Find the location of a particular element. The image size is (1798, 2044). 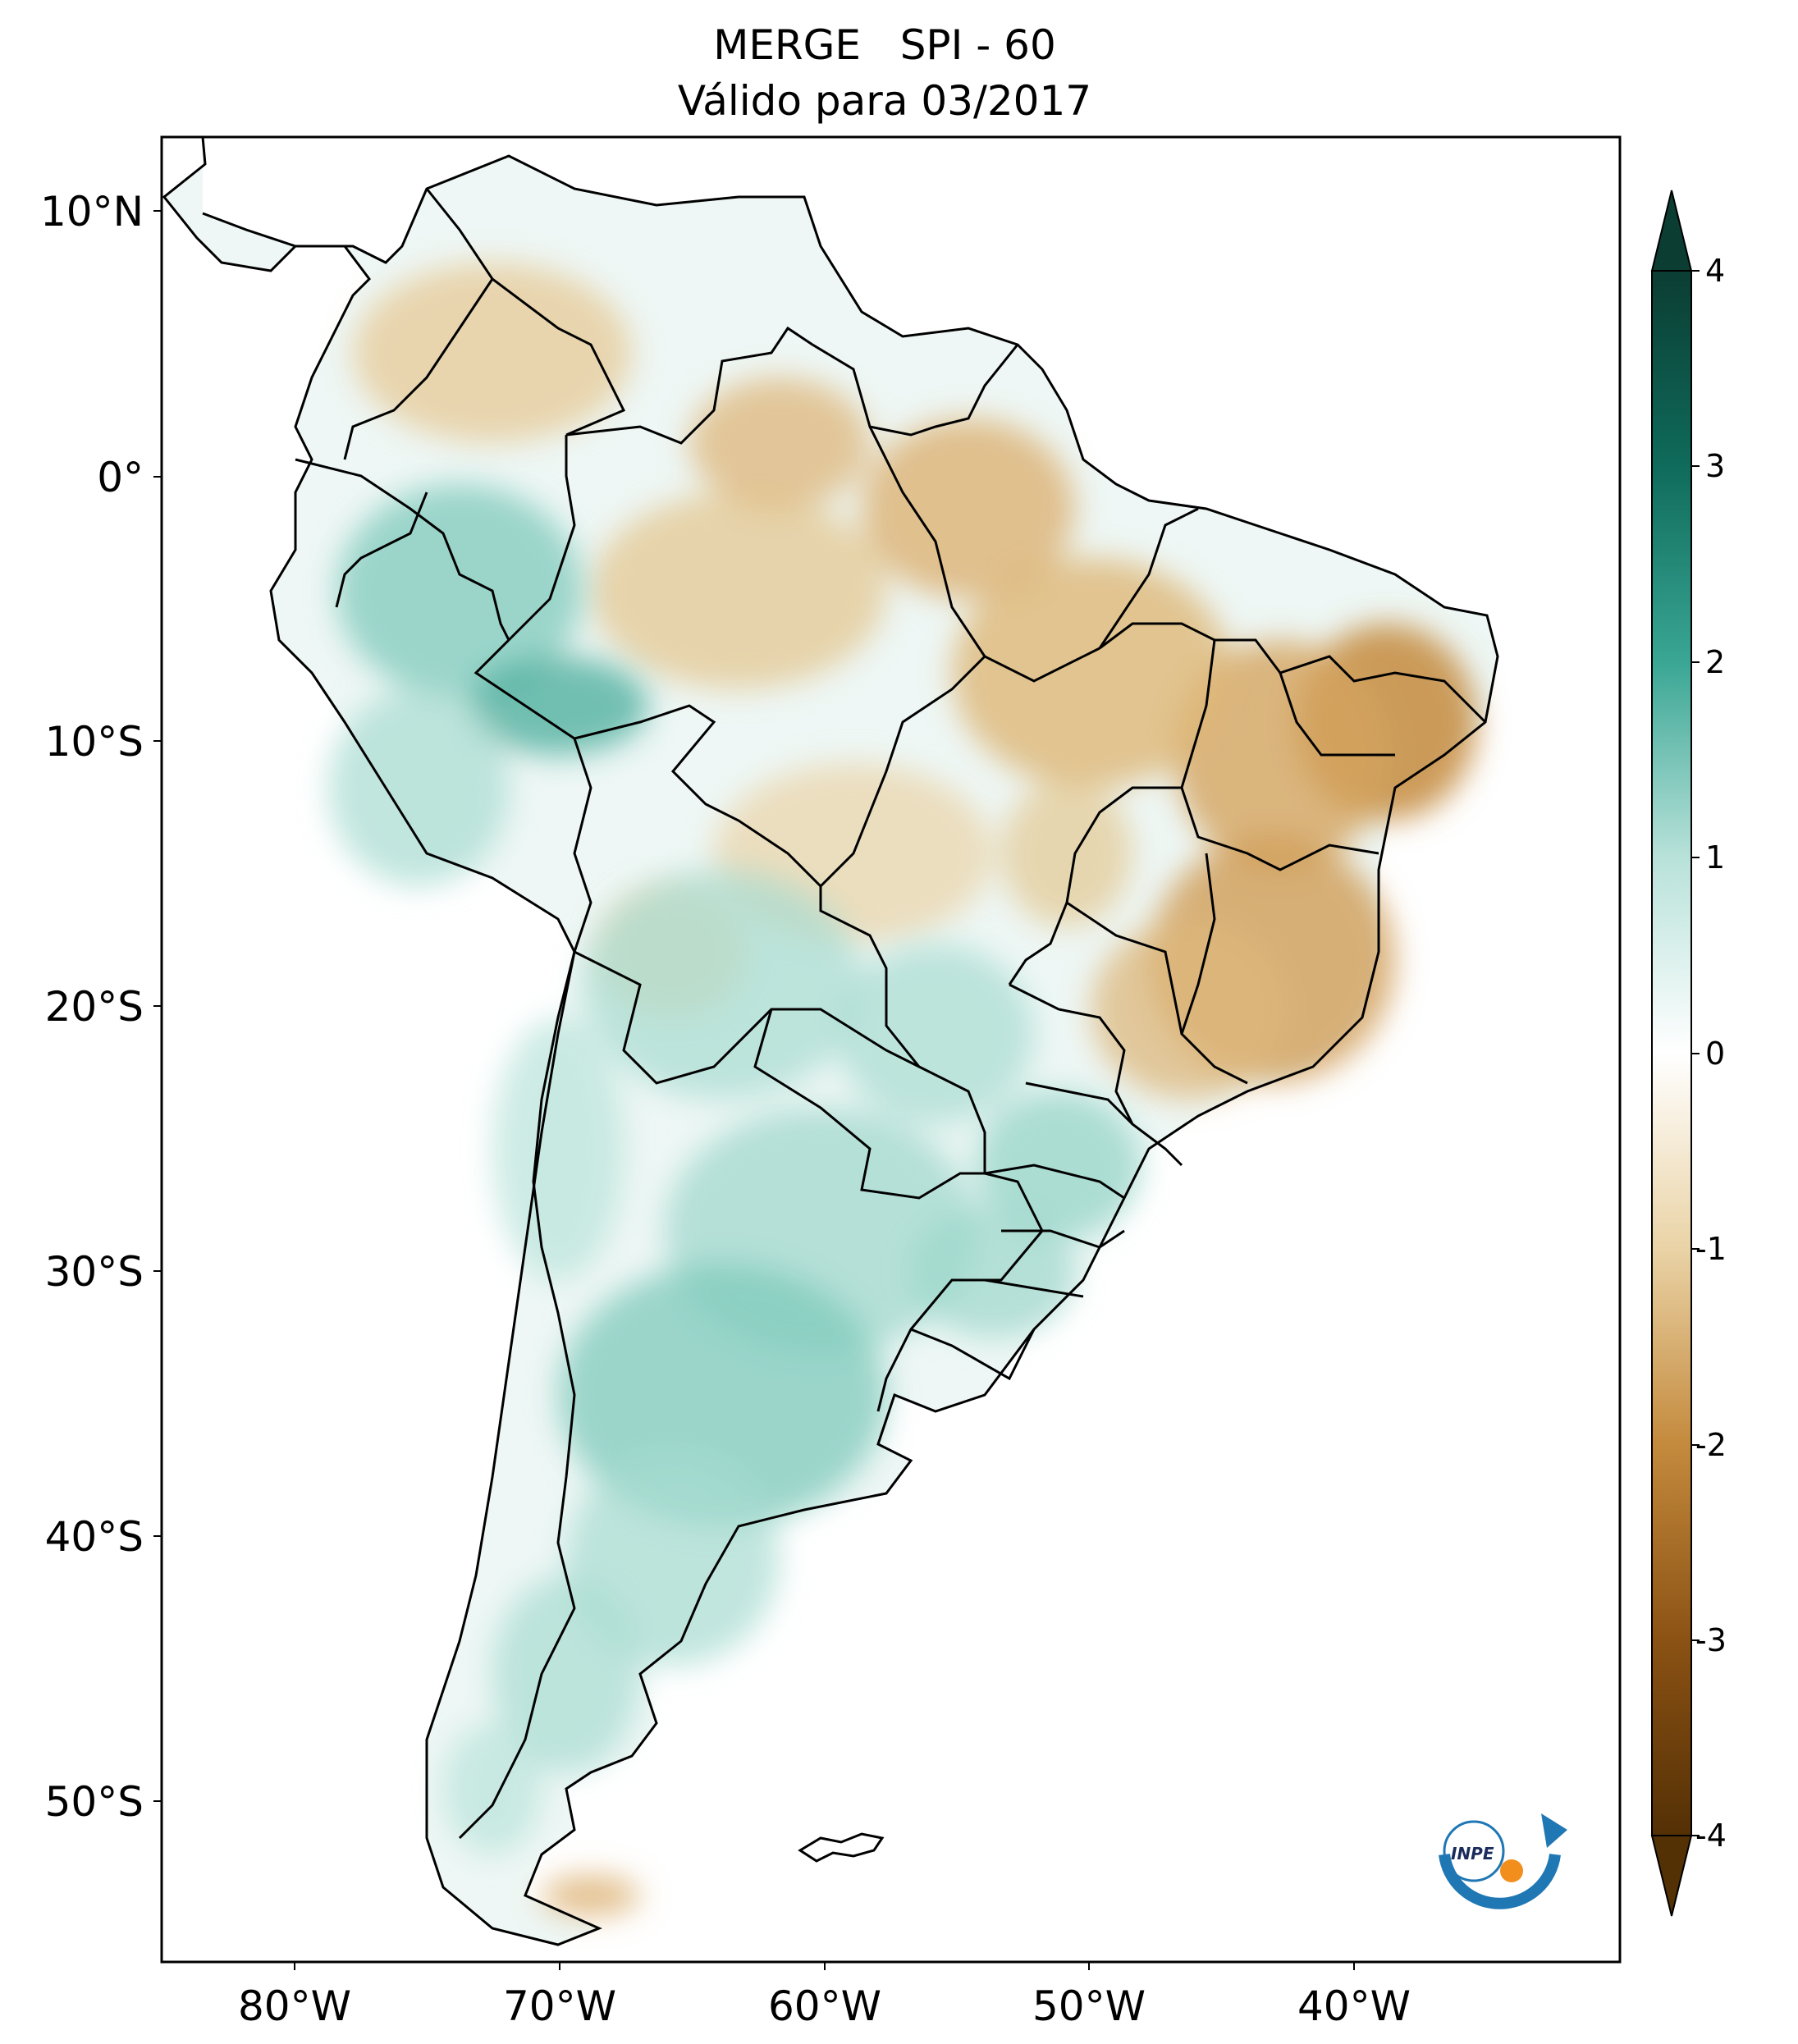

colorbar: 4 3 2 1 0 -1 -2 -3 -4 is located at coordinates (1688, 1053).